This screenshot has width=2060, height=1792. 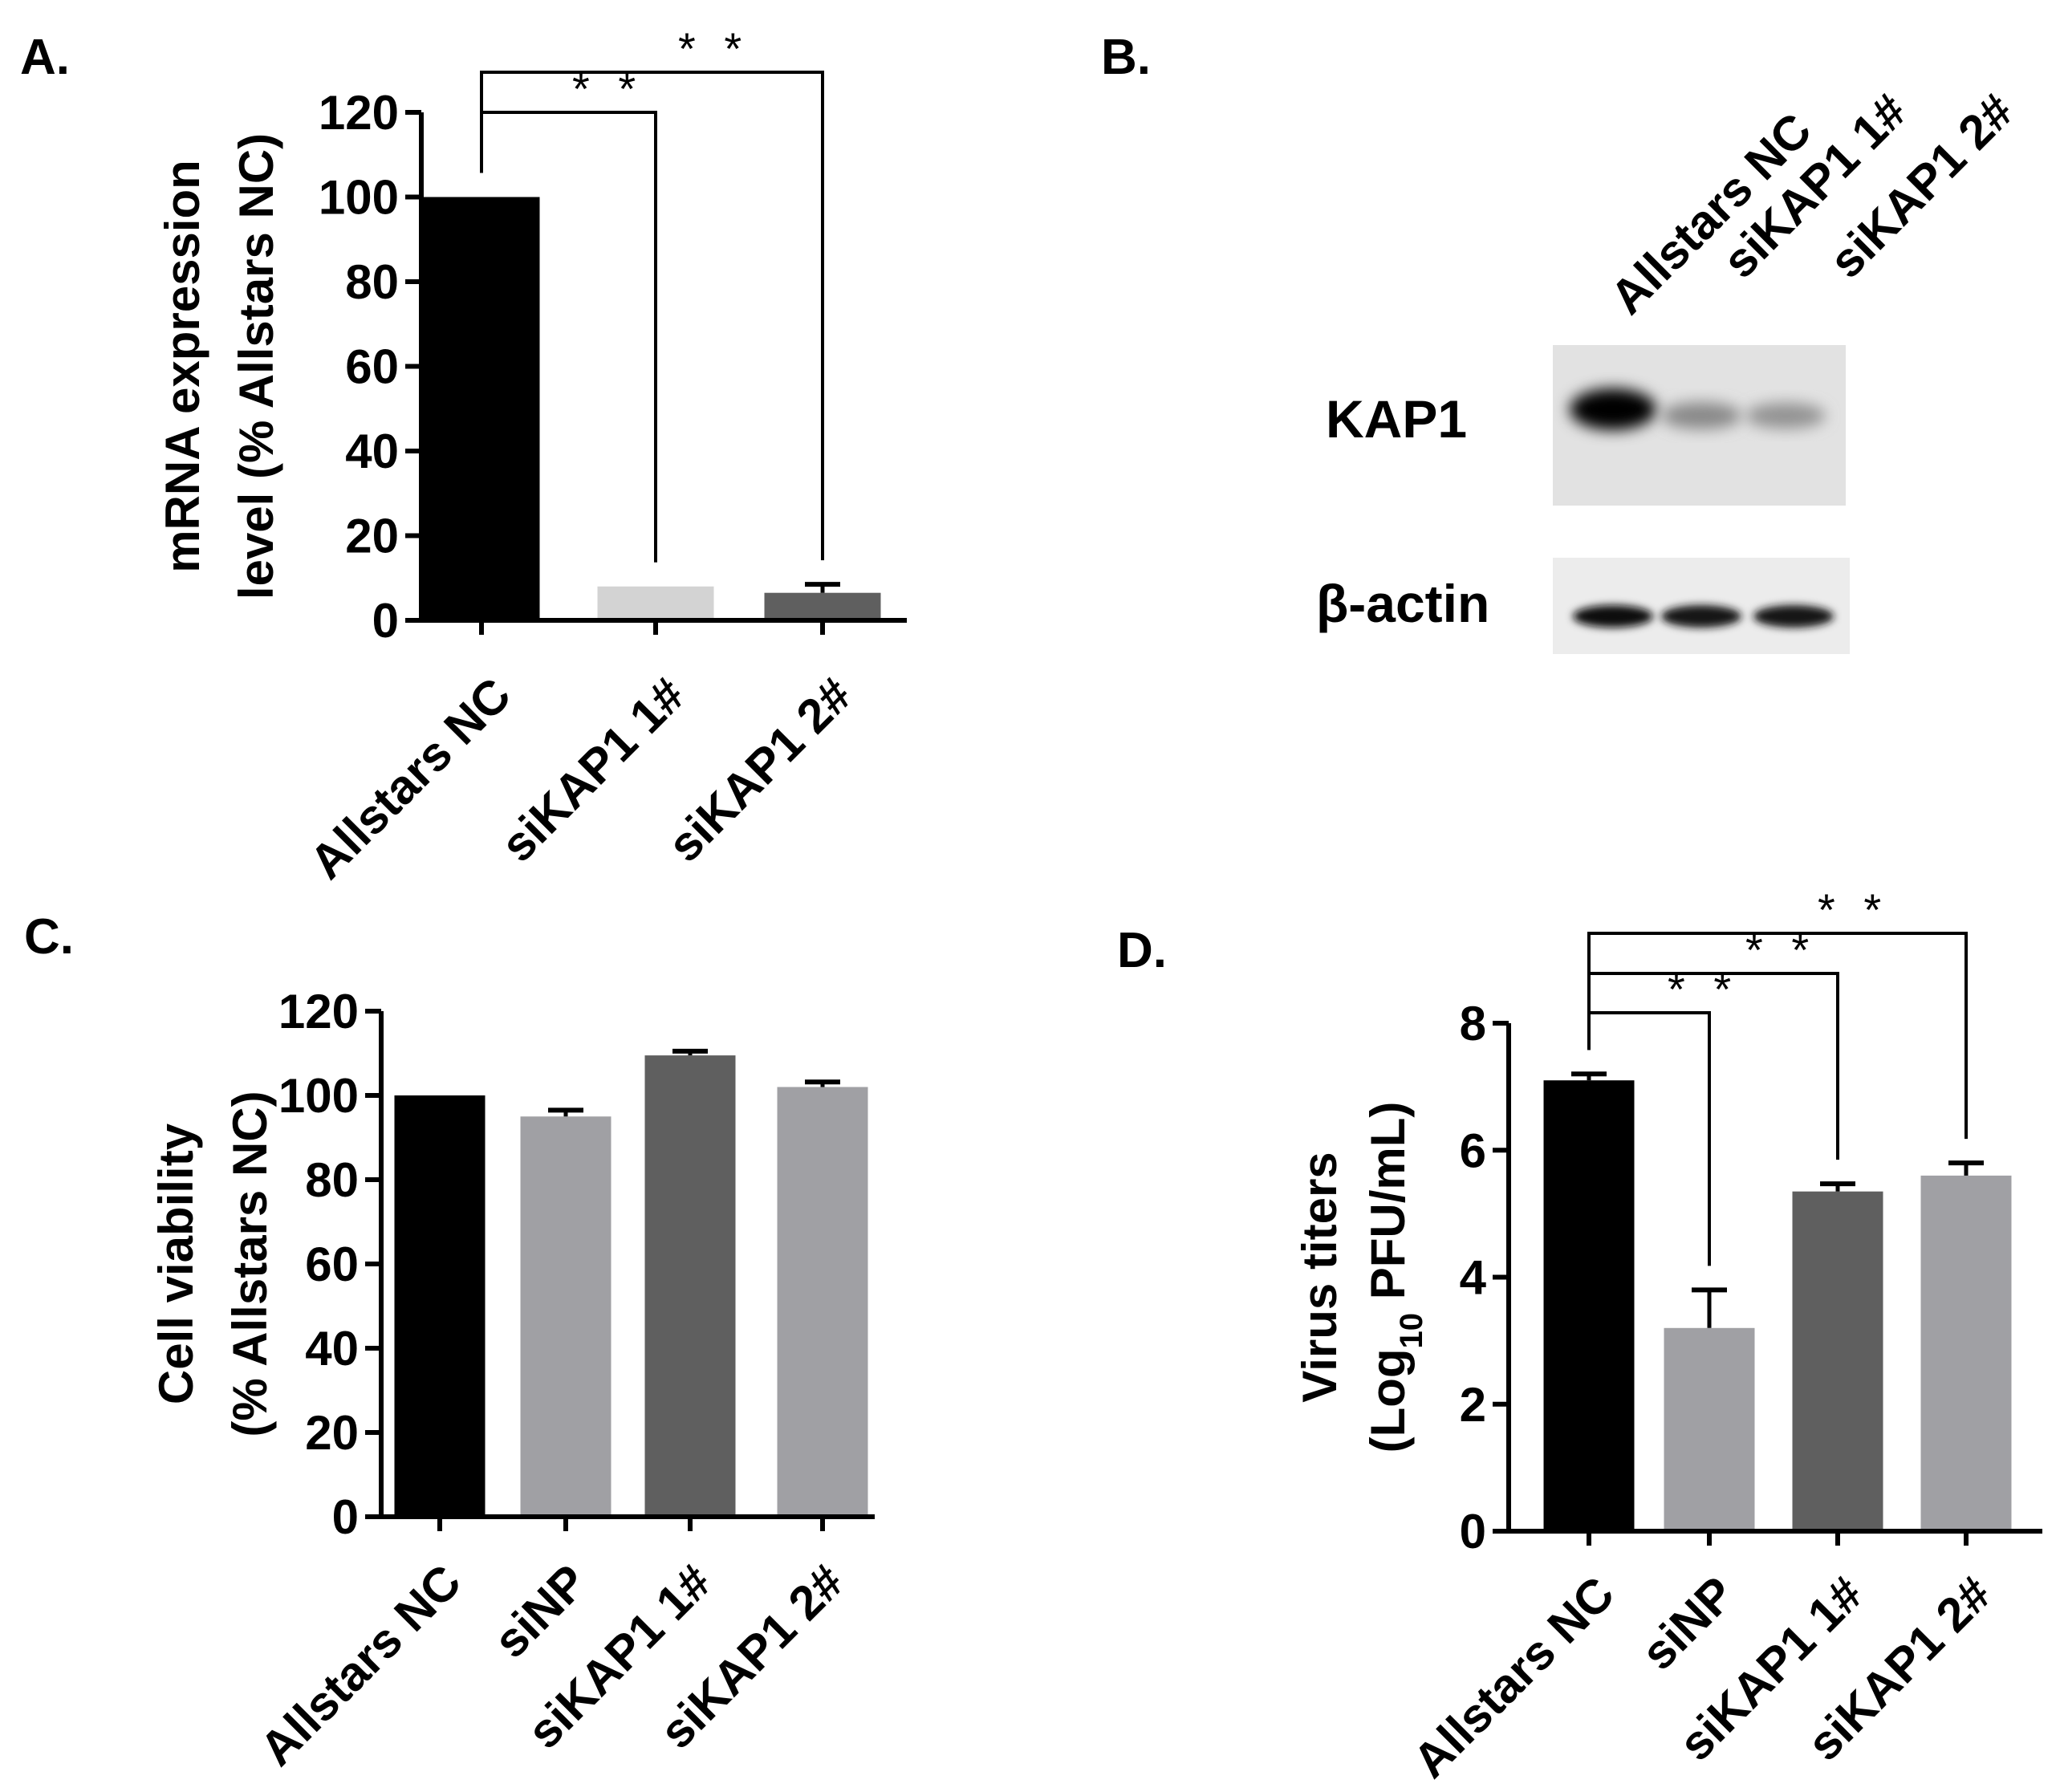 I want to click on y-axis-label: (Log10 PFU/mL), so click(x=1395, y=1277).